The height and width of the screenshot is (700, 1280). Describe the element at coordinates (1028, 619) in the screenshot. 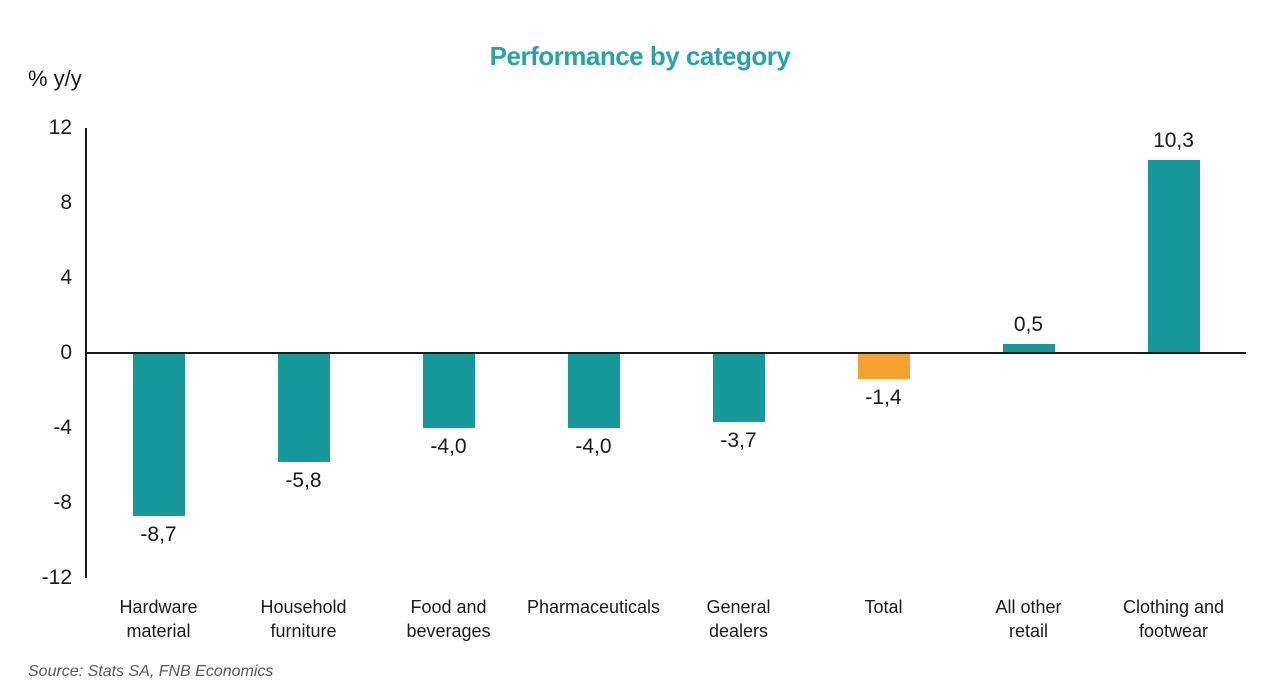

I see `category-label-all-other-retail: All other retail` at that location.